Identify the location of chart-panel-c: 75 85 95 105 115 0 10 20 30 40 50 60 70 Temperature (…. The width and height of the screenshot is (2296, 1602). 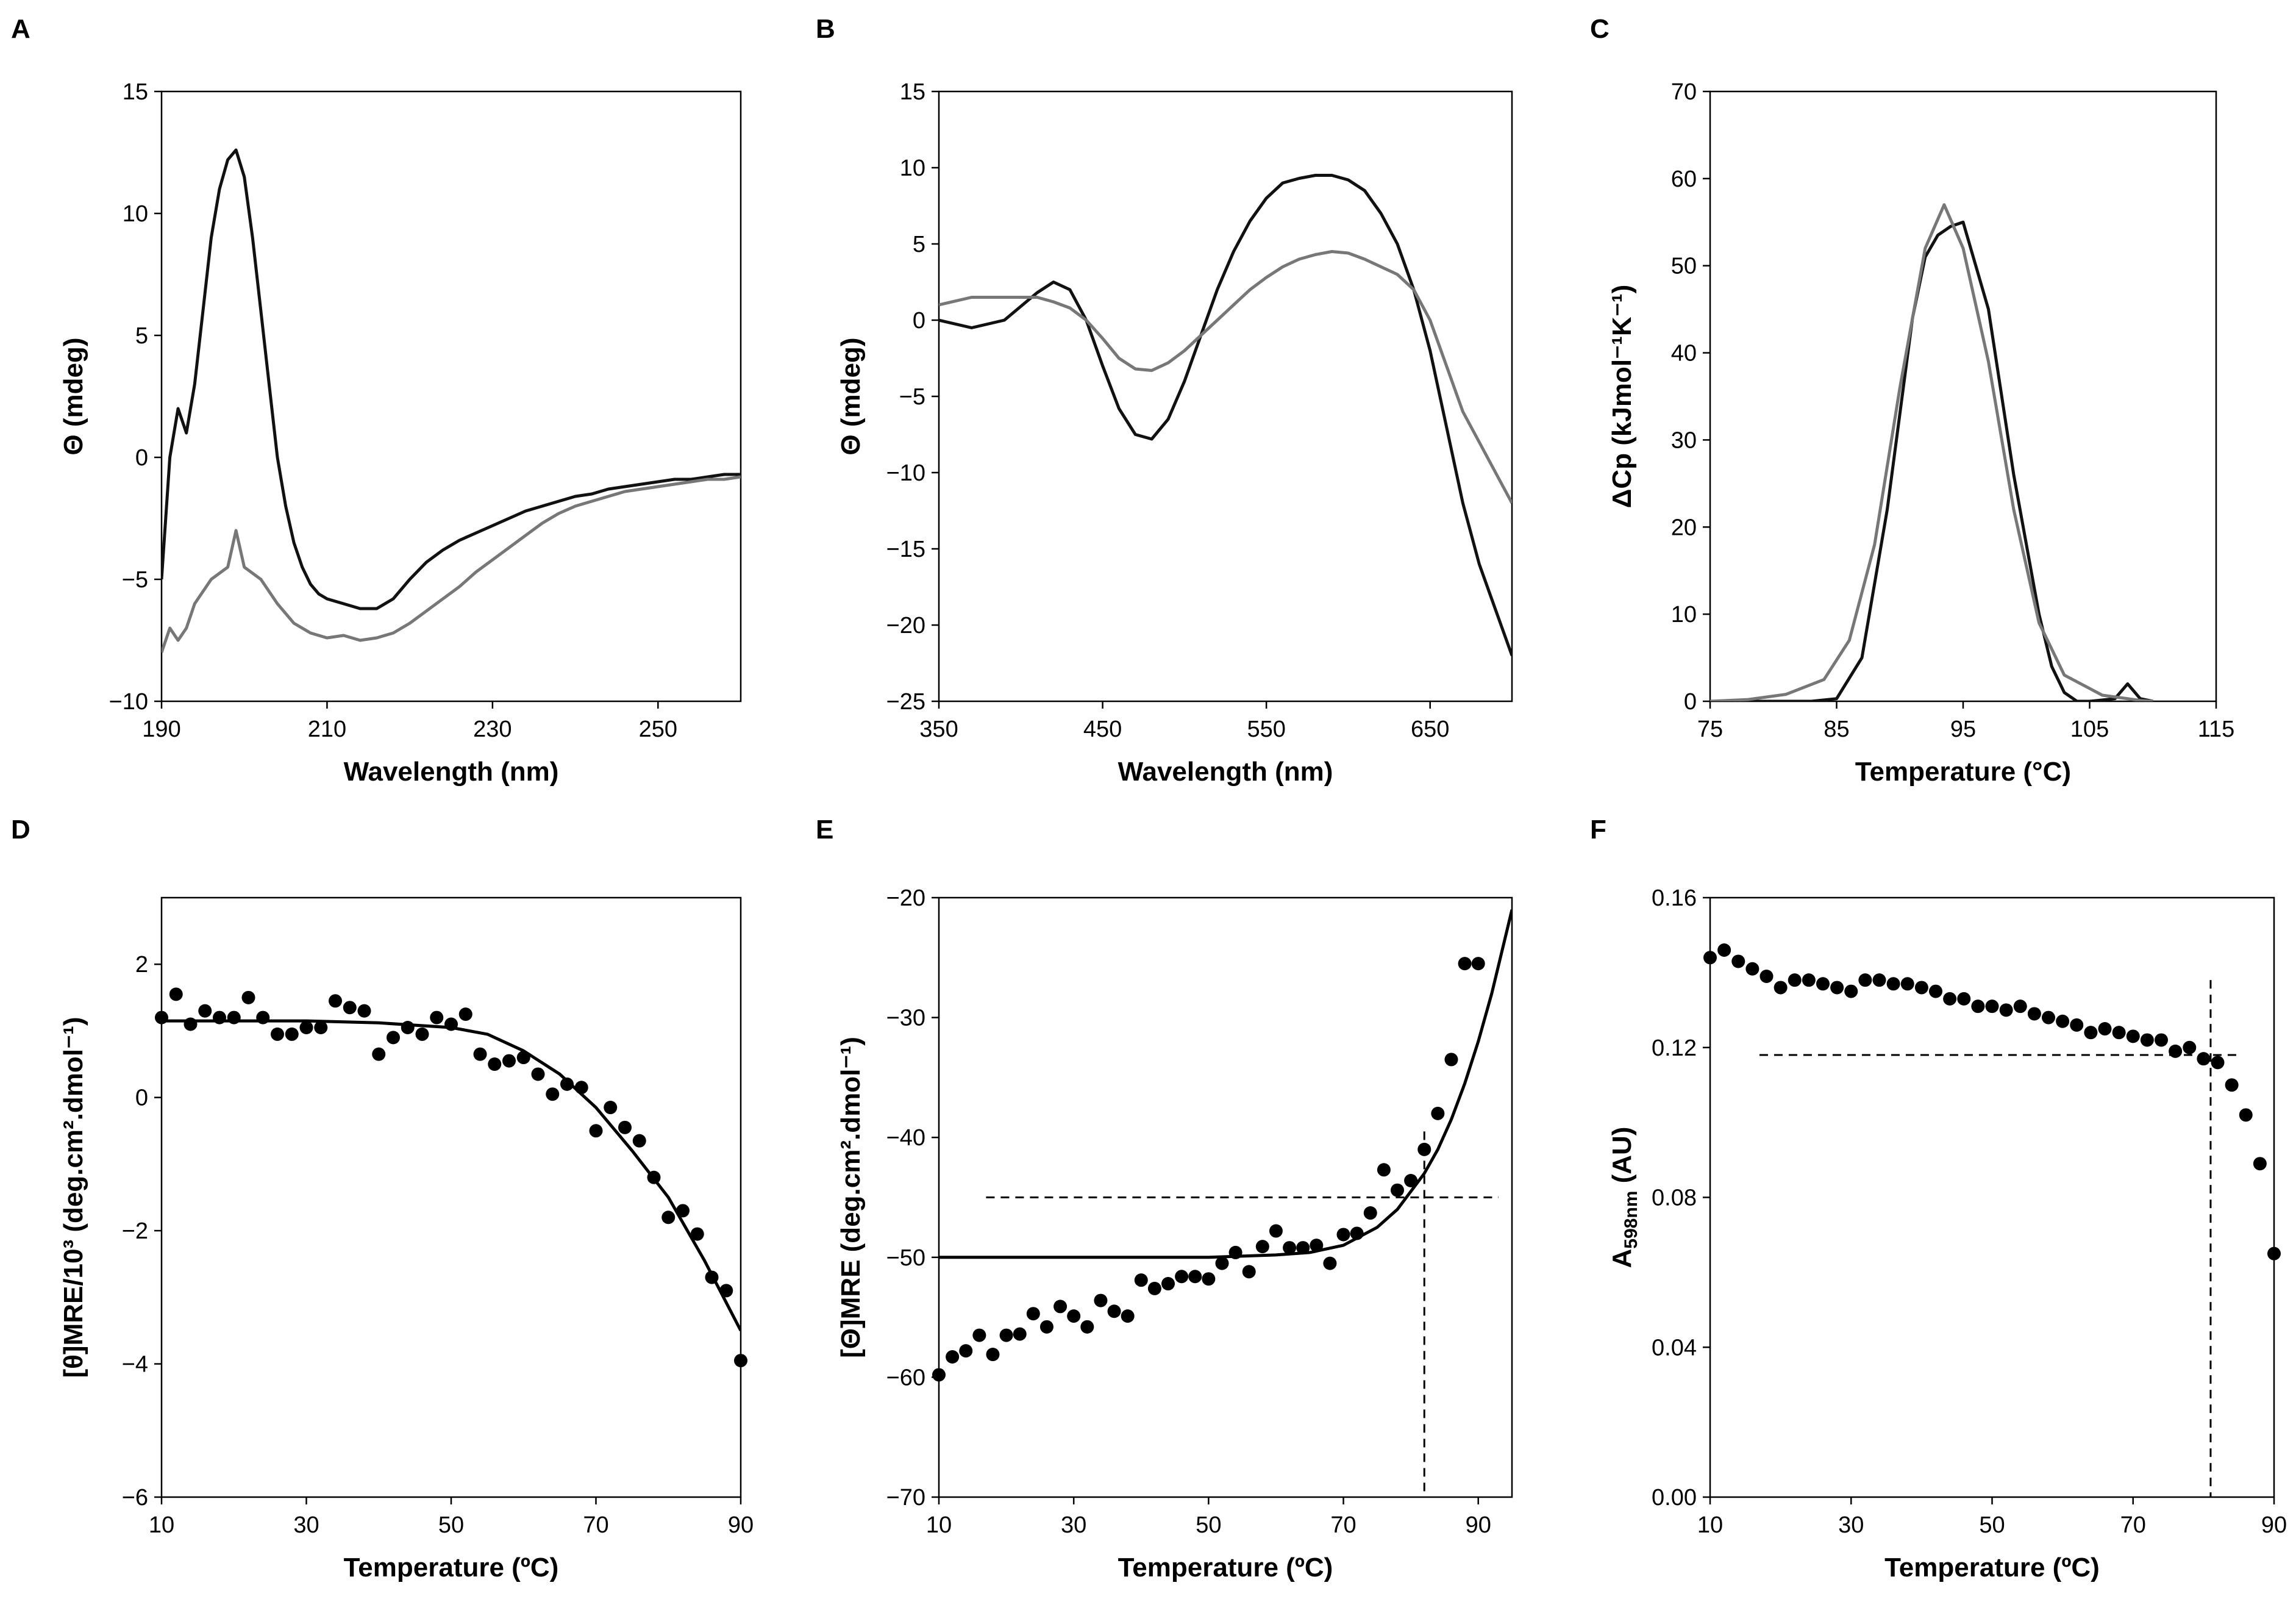
(1920, 433).